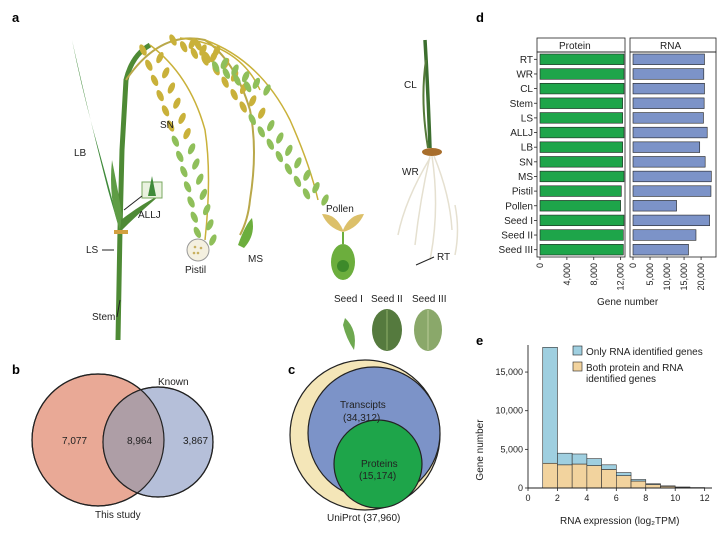  I want to click on e-bars, so click(623, 418).